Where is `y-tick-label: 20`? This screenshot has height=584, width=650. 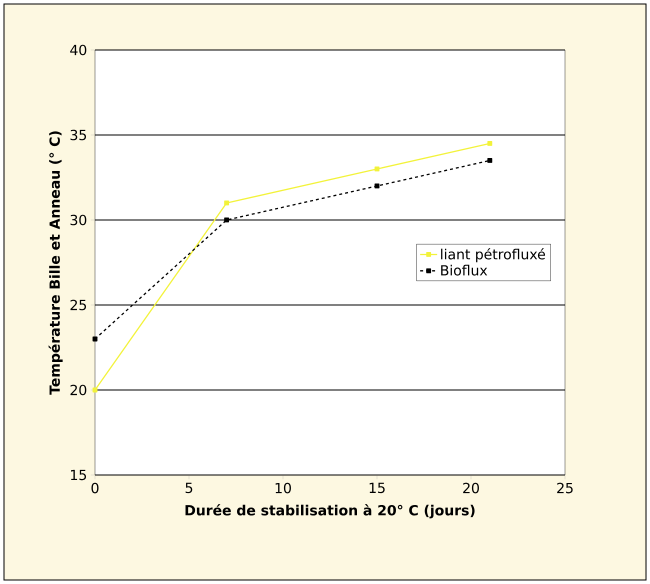
y-tick-label: 20 is located at coordinates (78, 390).